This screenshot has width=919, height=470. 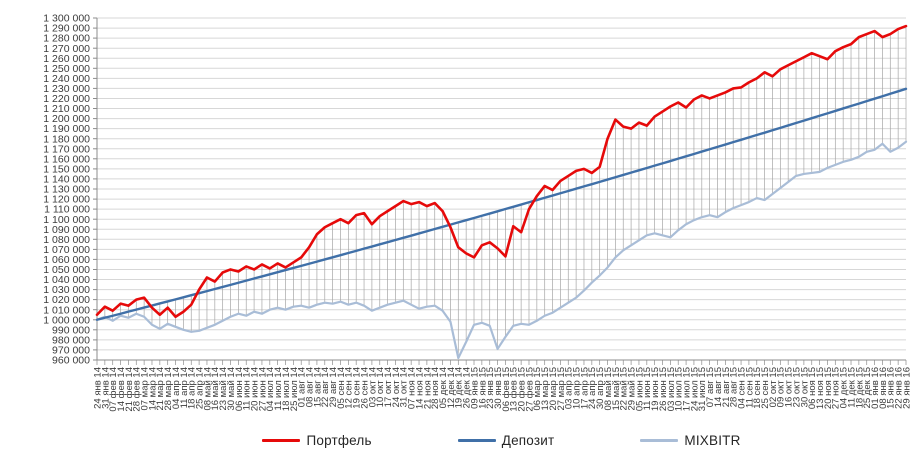 I want to click on svg-text: 1 270 000, so click(x=66, y=49).